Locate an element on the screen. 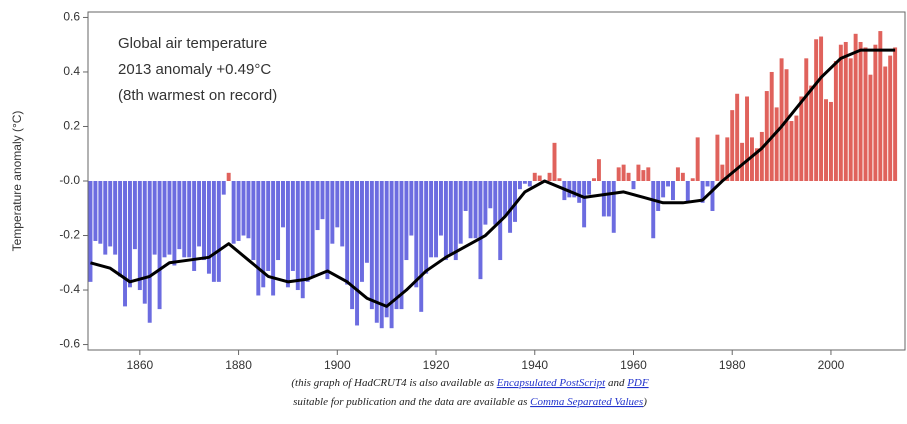 The height and width of the screenshot is (424, 907). x-tick-label: 1920 is located at coordinates (436, 365).